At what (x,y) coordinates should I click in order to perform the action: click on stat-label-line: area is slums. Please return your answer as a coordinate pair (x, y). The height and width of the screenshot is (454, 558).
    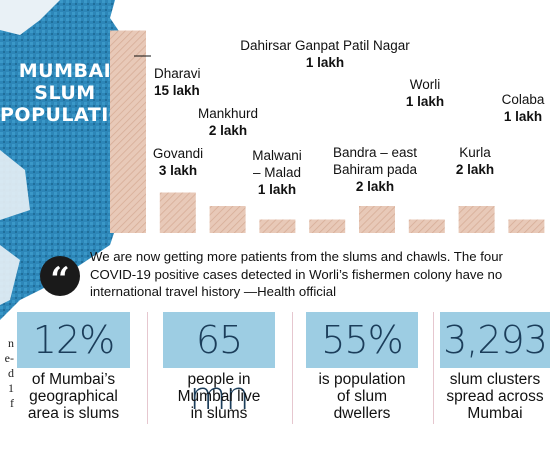
    Looking at the image, I should click on (73, 413).